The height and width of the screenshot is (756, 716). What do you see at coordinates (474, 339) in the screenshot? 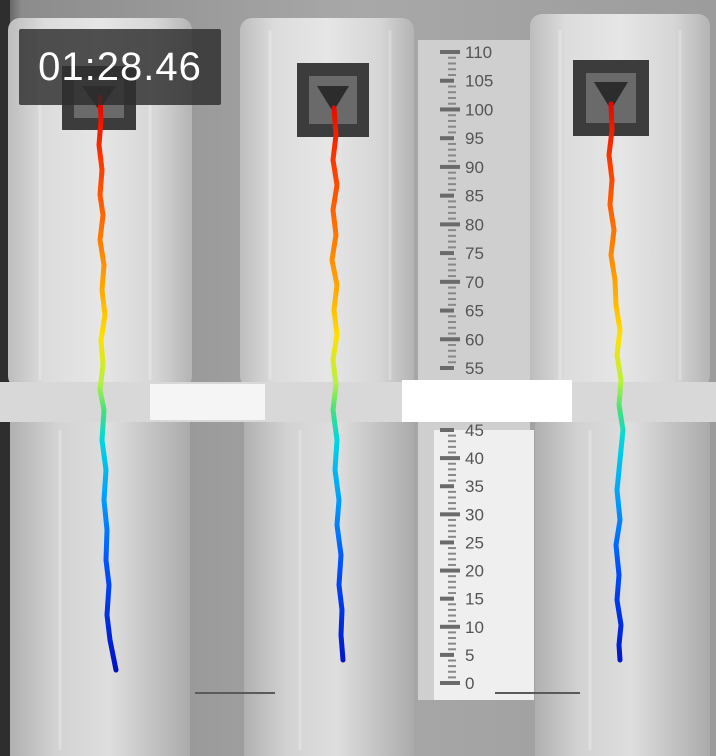
I see `ruler-label-60: 60` at bounding box center [474, 339].